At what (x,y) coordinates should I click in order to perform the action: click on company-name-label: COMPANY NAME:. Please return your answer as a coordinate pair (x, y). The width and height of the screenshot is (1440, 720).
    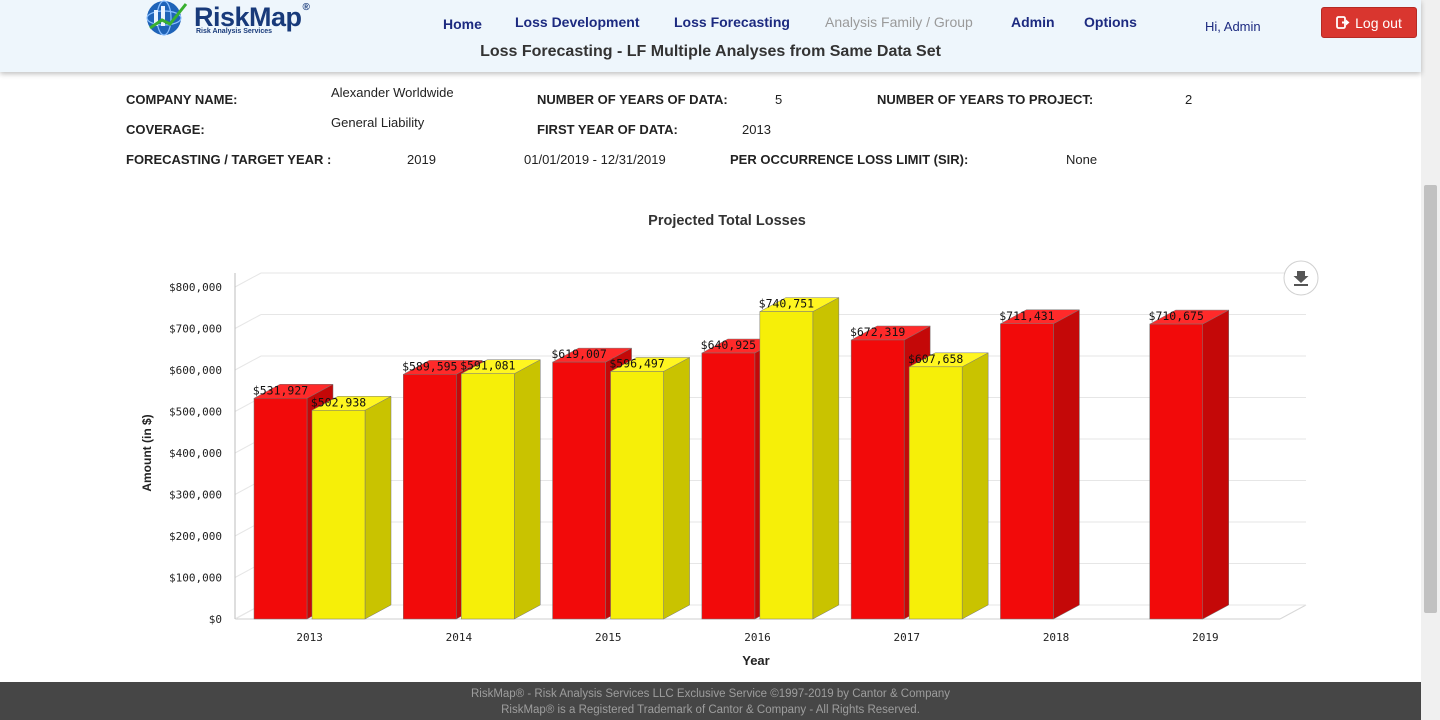
    Looking at the image, I should click on (182, 99).